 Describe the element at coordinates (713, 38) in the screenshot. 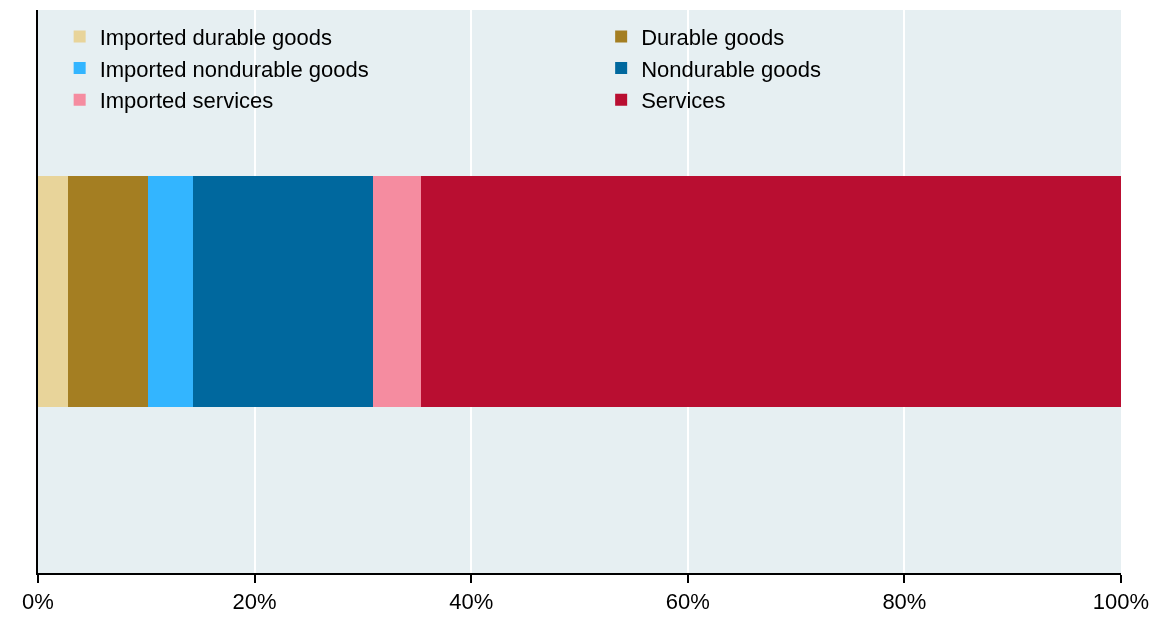

I see `legend-label: Durable goods` at that location.